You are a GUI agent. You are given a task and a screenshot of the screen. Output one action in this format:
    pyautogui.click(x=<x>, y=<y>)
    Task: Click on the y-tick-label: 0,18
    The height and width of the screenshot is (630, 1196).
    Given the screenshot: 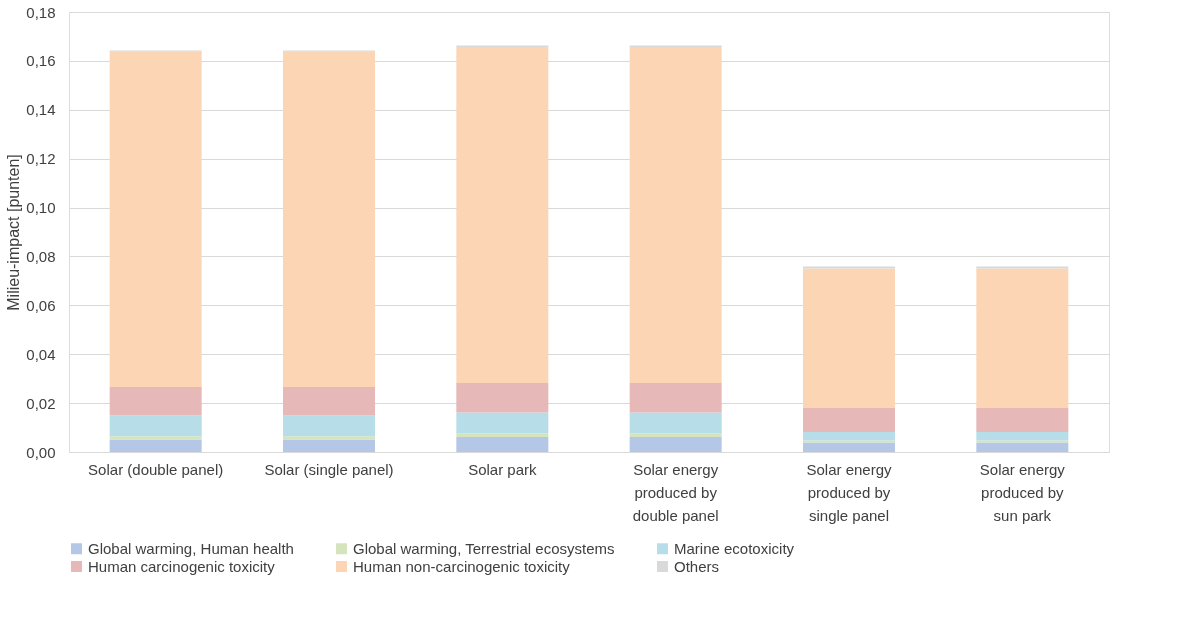 What is the action you would take?
    pyautogui.click(x=41, y=12)
    